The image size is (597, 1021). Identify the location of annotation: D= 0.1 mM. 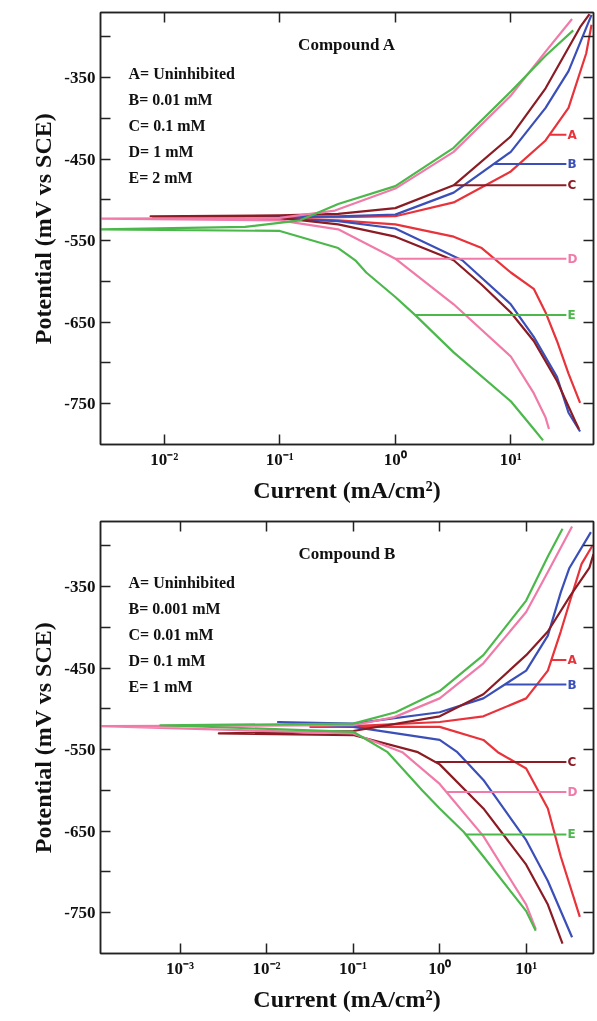
(167, 660).